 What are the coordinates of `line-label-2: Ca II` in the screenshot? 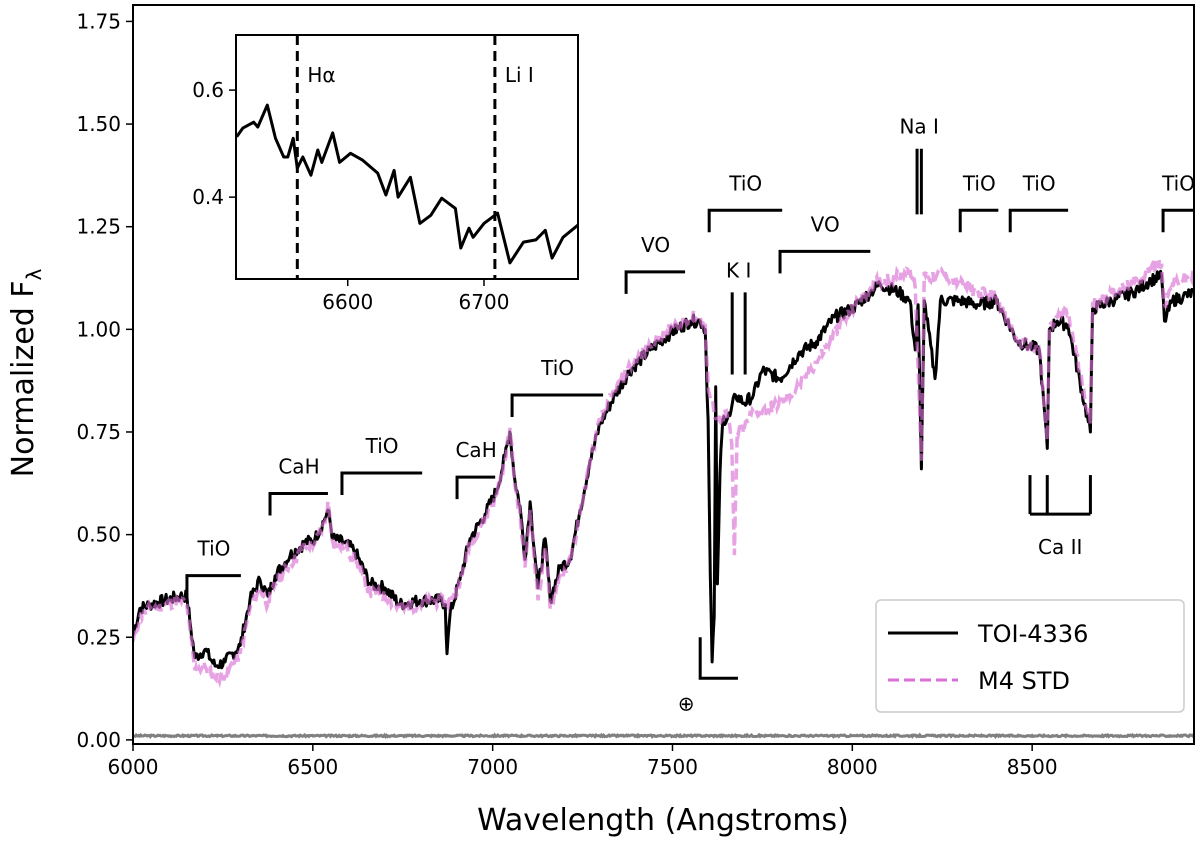 It's located at (1060, 547).